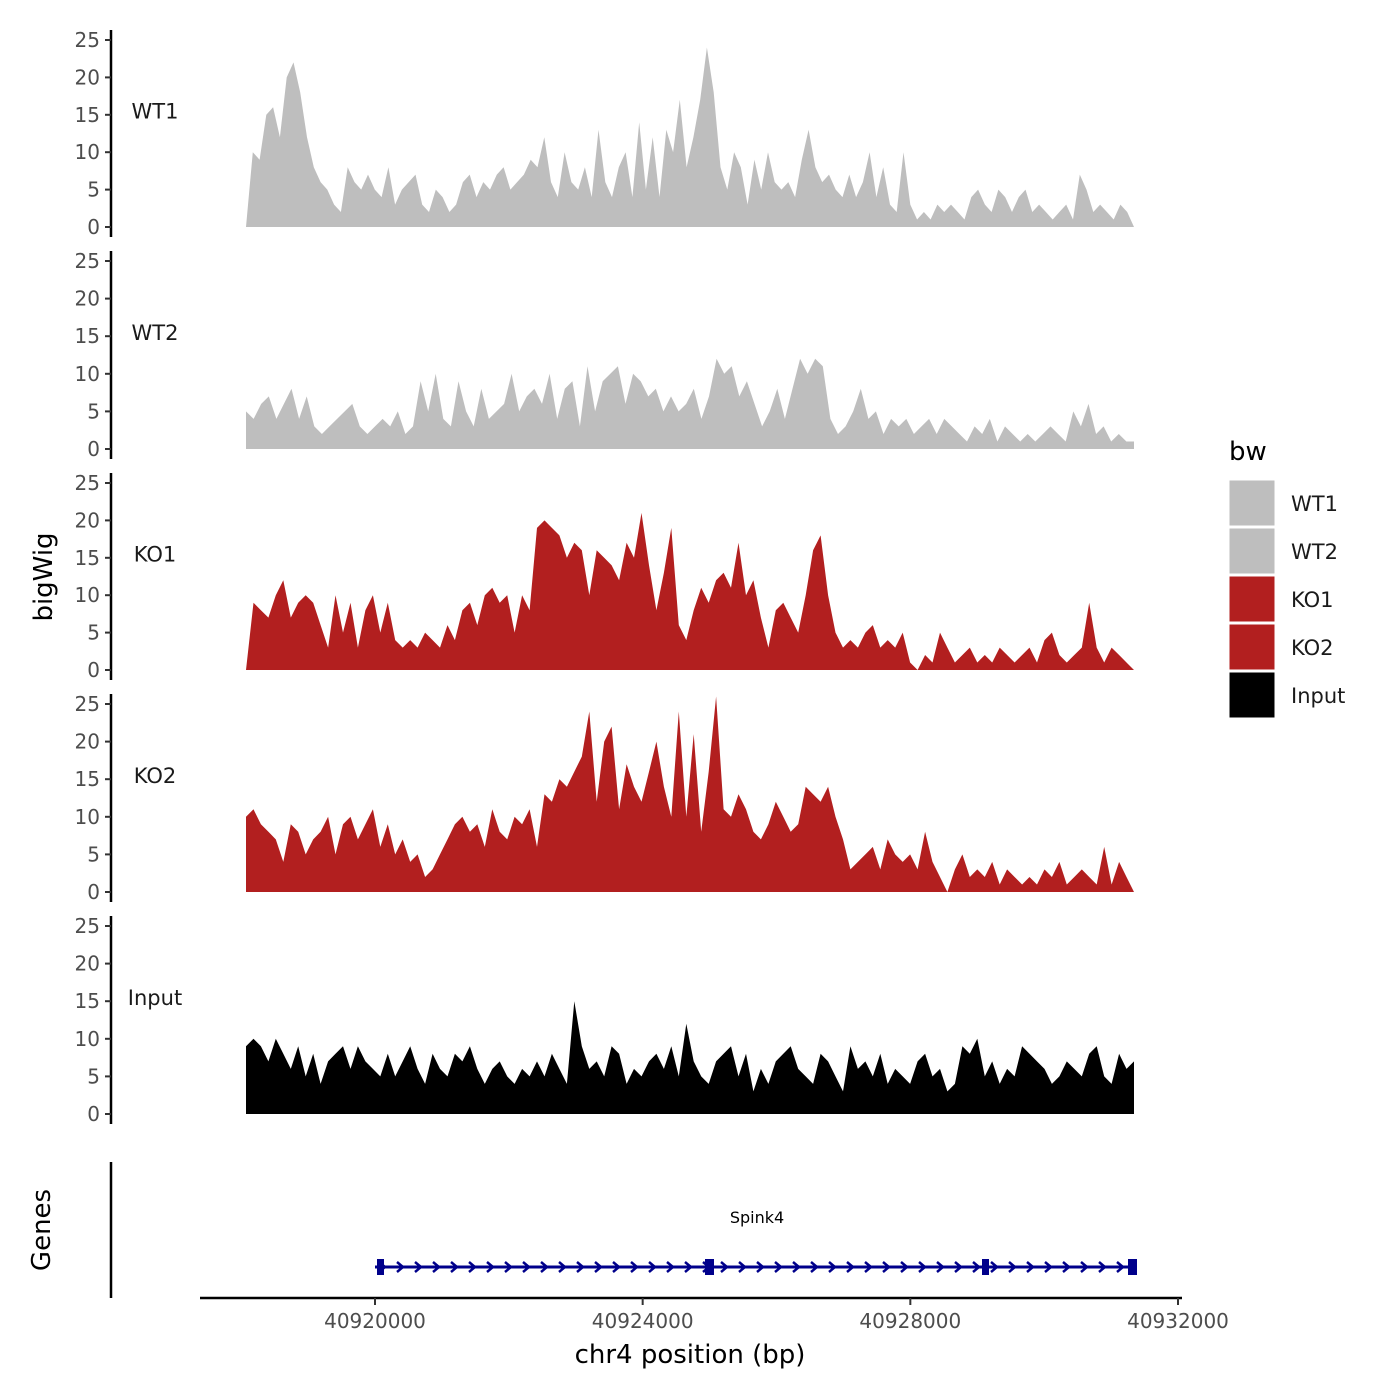 The image size is (1400, 1400). Describe the element at coordinates (1283, 503) in the screenshot. I see `legend-item-wt1: WT1` at that location.